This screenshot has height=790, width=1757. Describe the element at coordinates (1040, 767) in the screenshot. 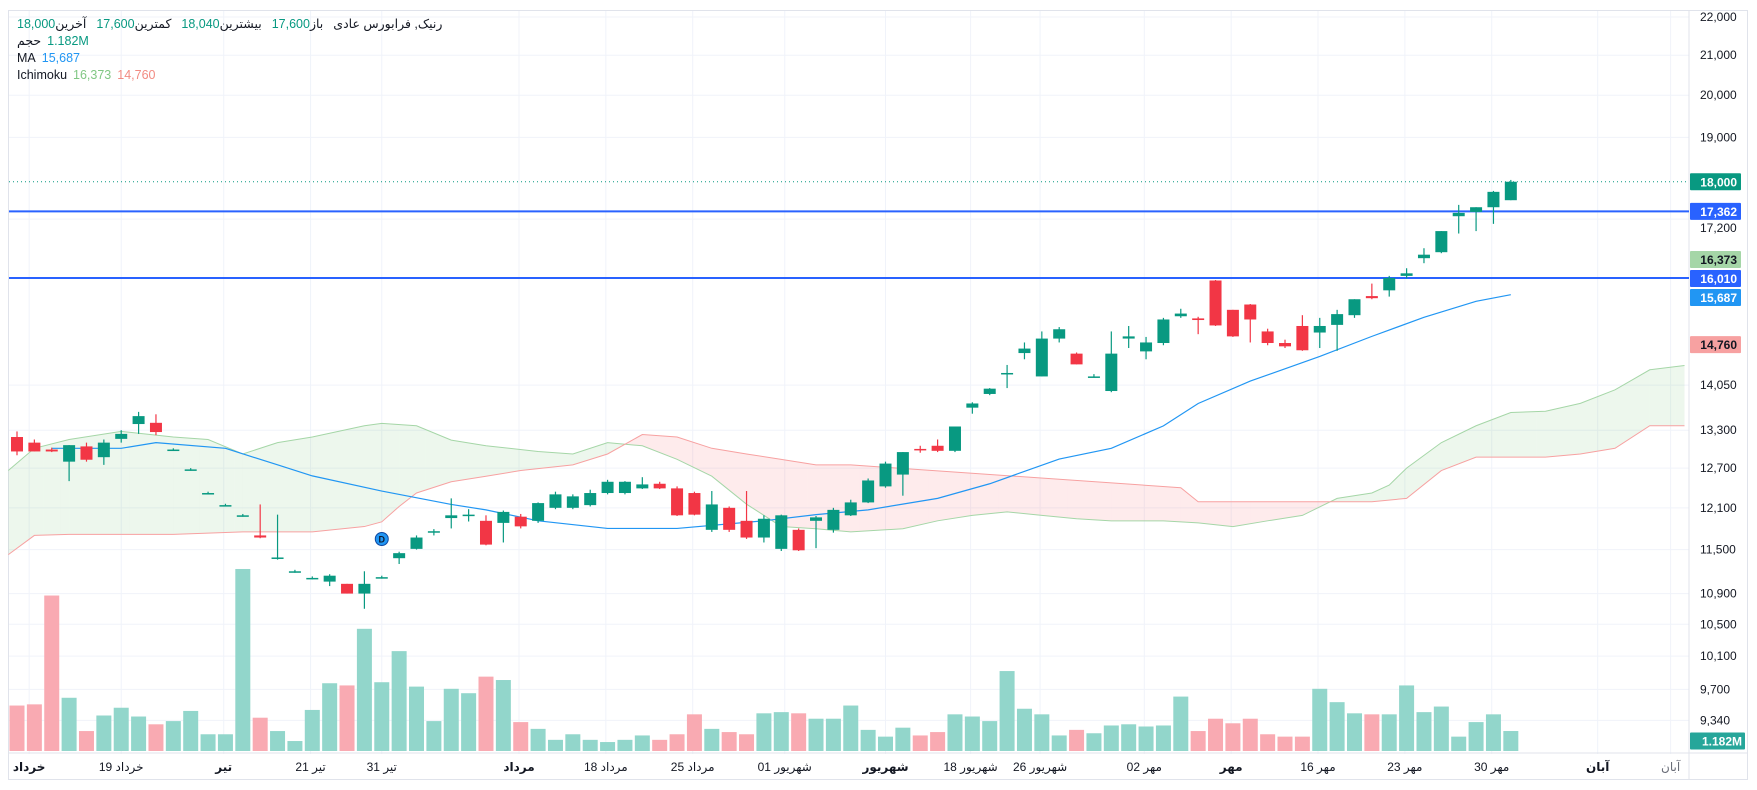

I see `time-axis-label: 26 شهریور` at that location.